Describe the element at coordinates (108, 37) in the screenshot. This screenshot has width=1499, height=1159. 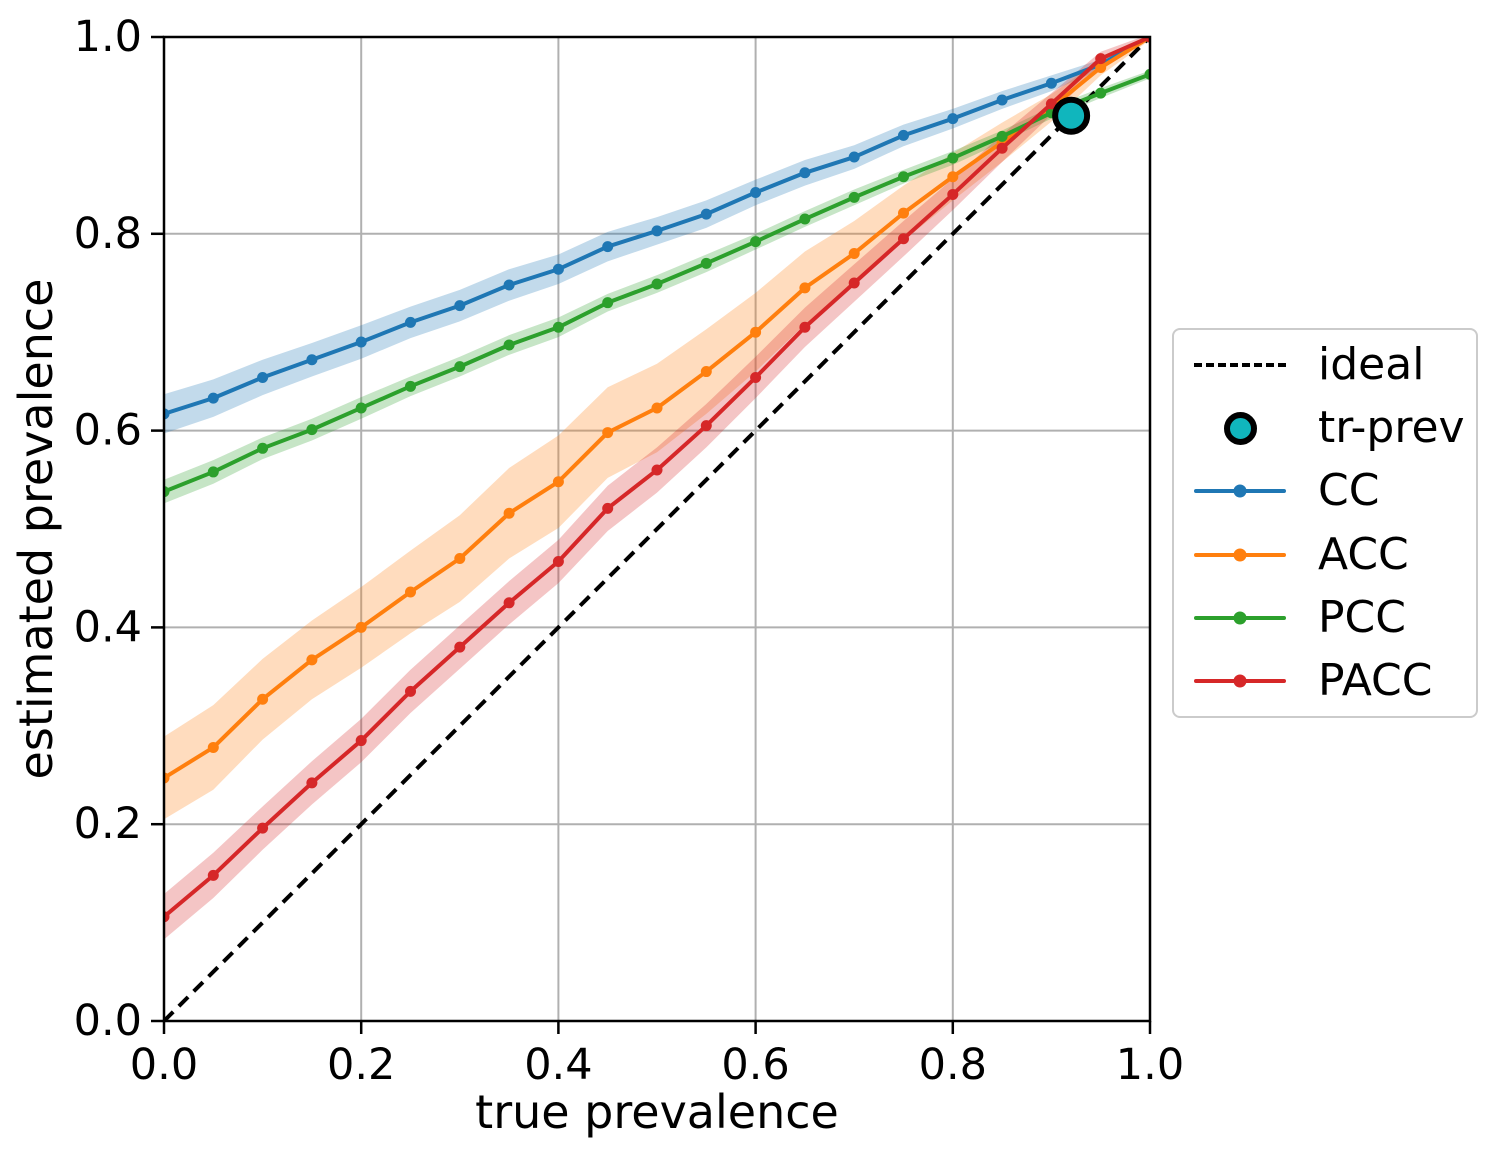
I see `y-tick-label: 1.0` at that location.